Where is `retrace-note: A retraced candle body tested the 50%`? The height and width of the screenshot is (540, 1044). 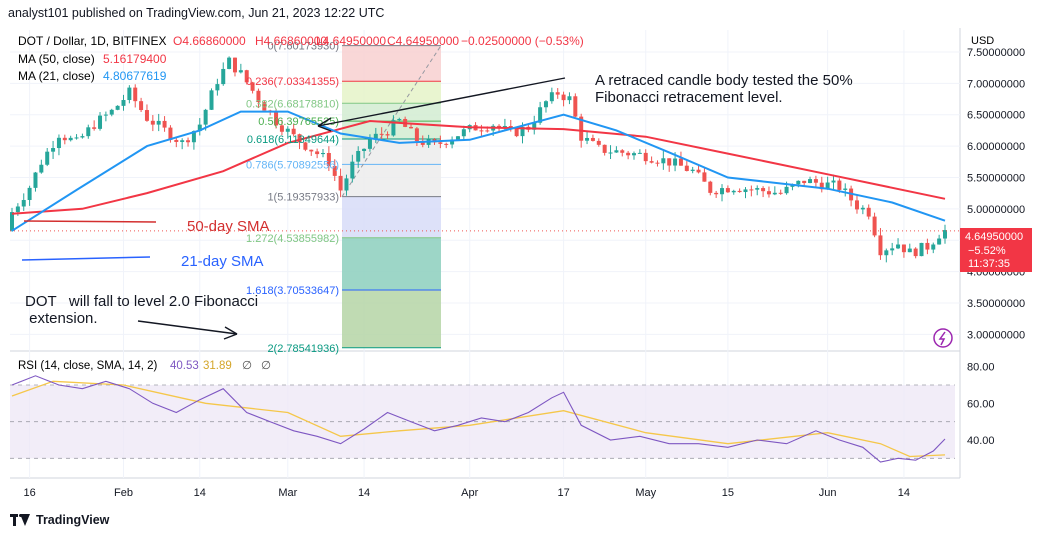 retrace-note: A retraced candle body tested the 50% is located at coordinates (724, 80).